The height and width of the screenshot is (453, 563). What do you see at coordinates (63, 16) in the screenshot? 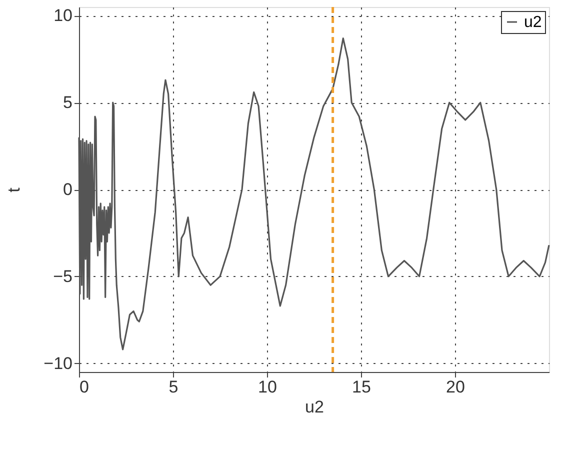
I see `y-tick-label: 10` at bounding box center [63, 16].